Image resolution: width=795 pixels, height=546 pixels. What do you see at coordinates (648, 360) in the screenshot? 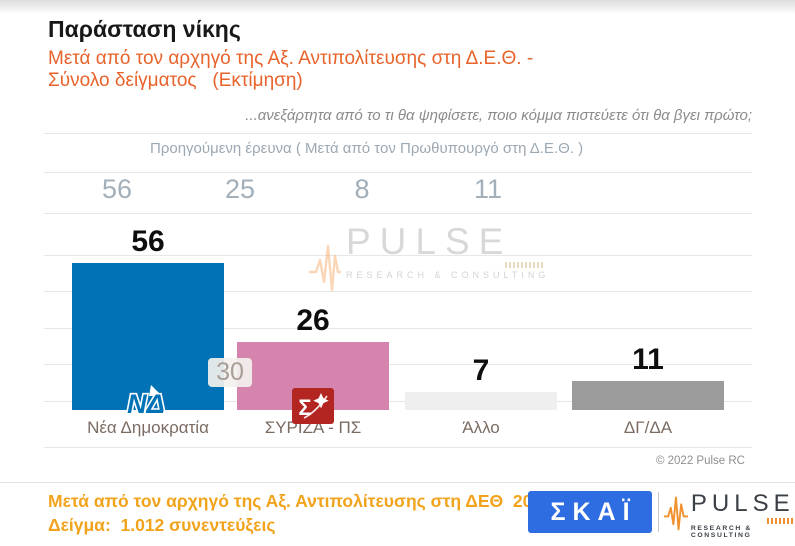
I see `bar-value-label: 11` at bounding box center [648, 360].